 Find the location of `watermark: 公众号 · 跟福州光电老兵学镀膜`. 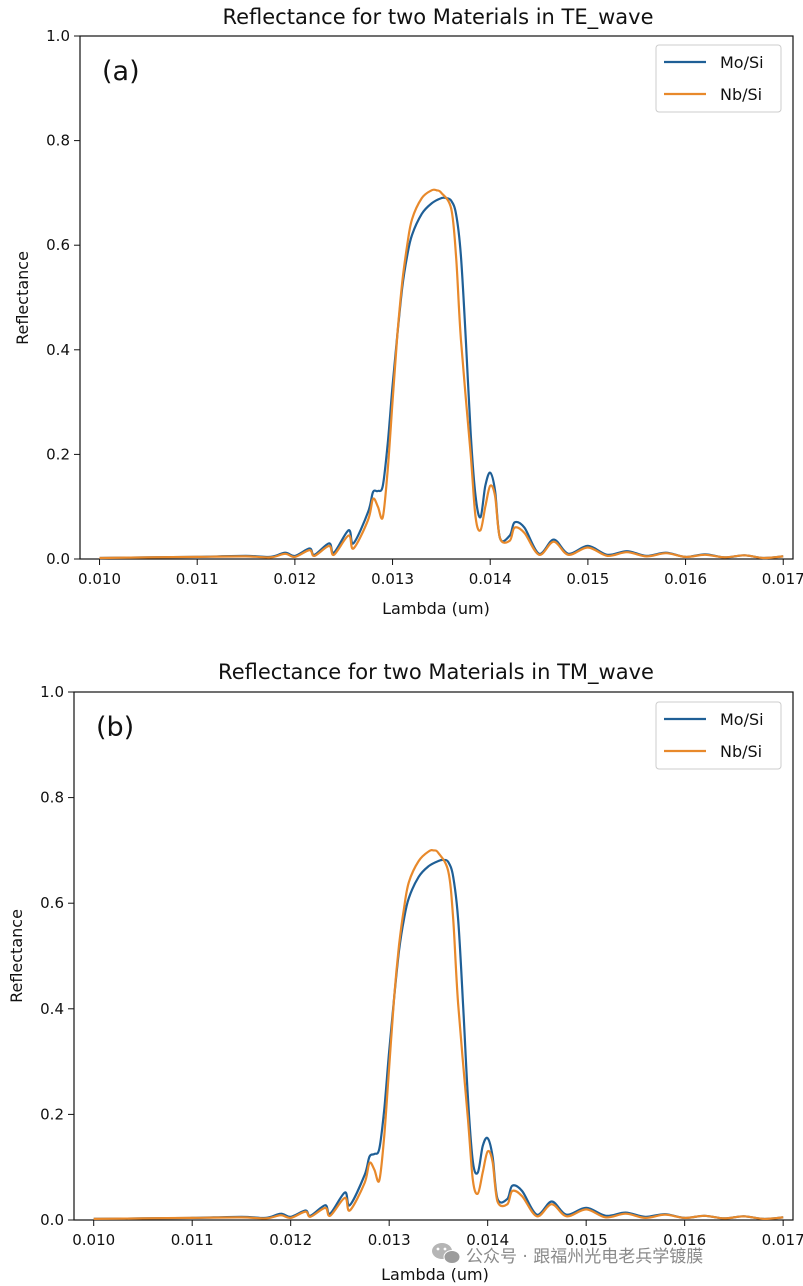

watermark: 公众号 · 跟福州光电老兵学镀膜 is located at coordinates (567, 1255).